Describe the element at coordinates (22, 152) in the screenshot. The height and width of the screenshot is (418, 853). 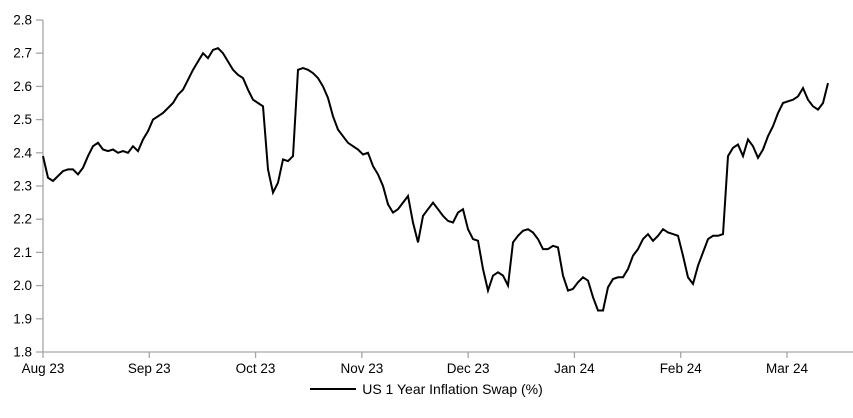
I see `y-tick-label: 2.4` at that location.